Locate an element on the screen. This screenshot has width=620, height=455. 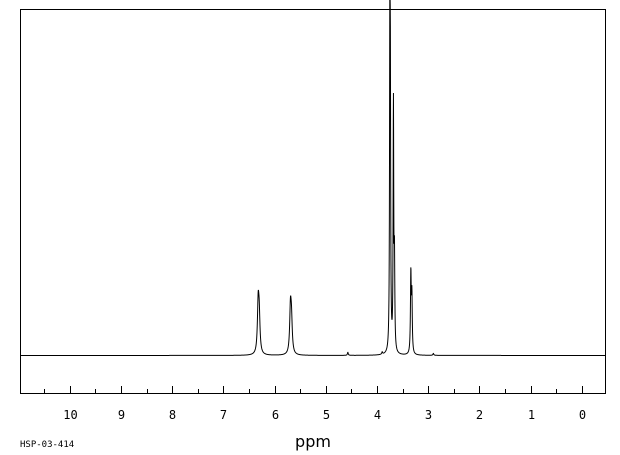
x-tick-label: 6 is located at coordinates (275, 415).